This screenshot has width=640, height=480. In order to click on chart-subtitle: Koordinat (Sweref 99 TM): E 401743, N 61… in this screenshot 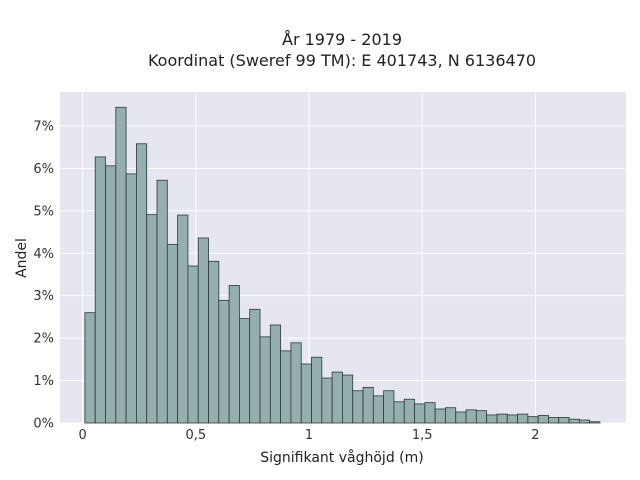, I will do `click(342, 60)`.